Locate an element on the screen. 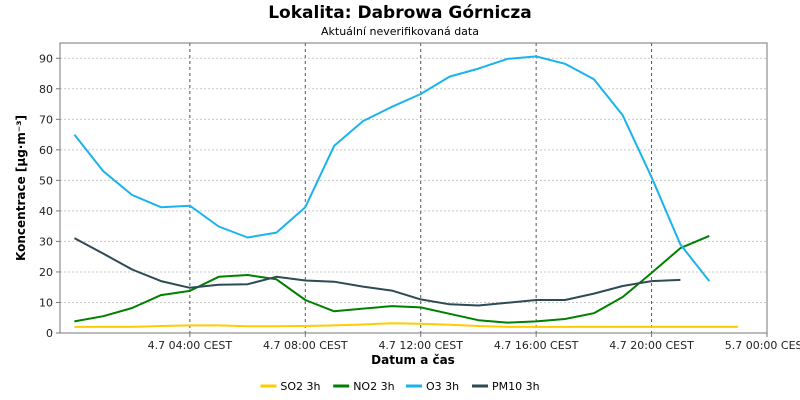  x-tick-label: 4.7 20:00 CEST is located at coordinates (651, 345).